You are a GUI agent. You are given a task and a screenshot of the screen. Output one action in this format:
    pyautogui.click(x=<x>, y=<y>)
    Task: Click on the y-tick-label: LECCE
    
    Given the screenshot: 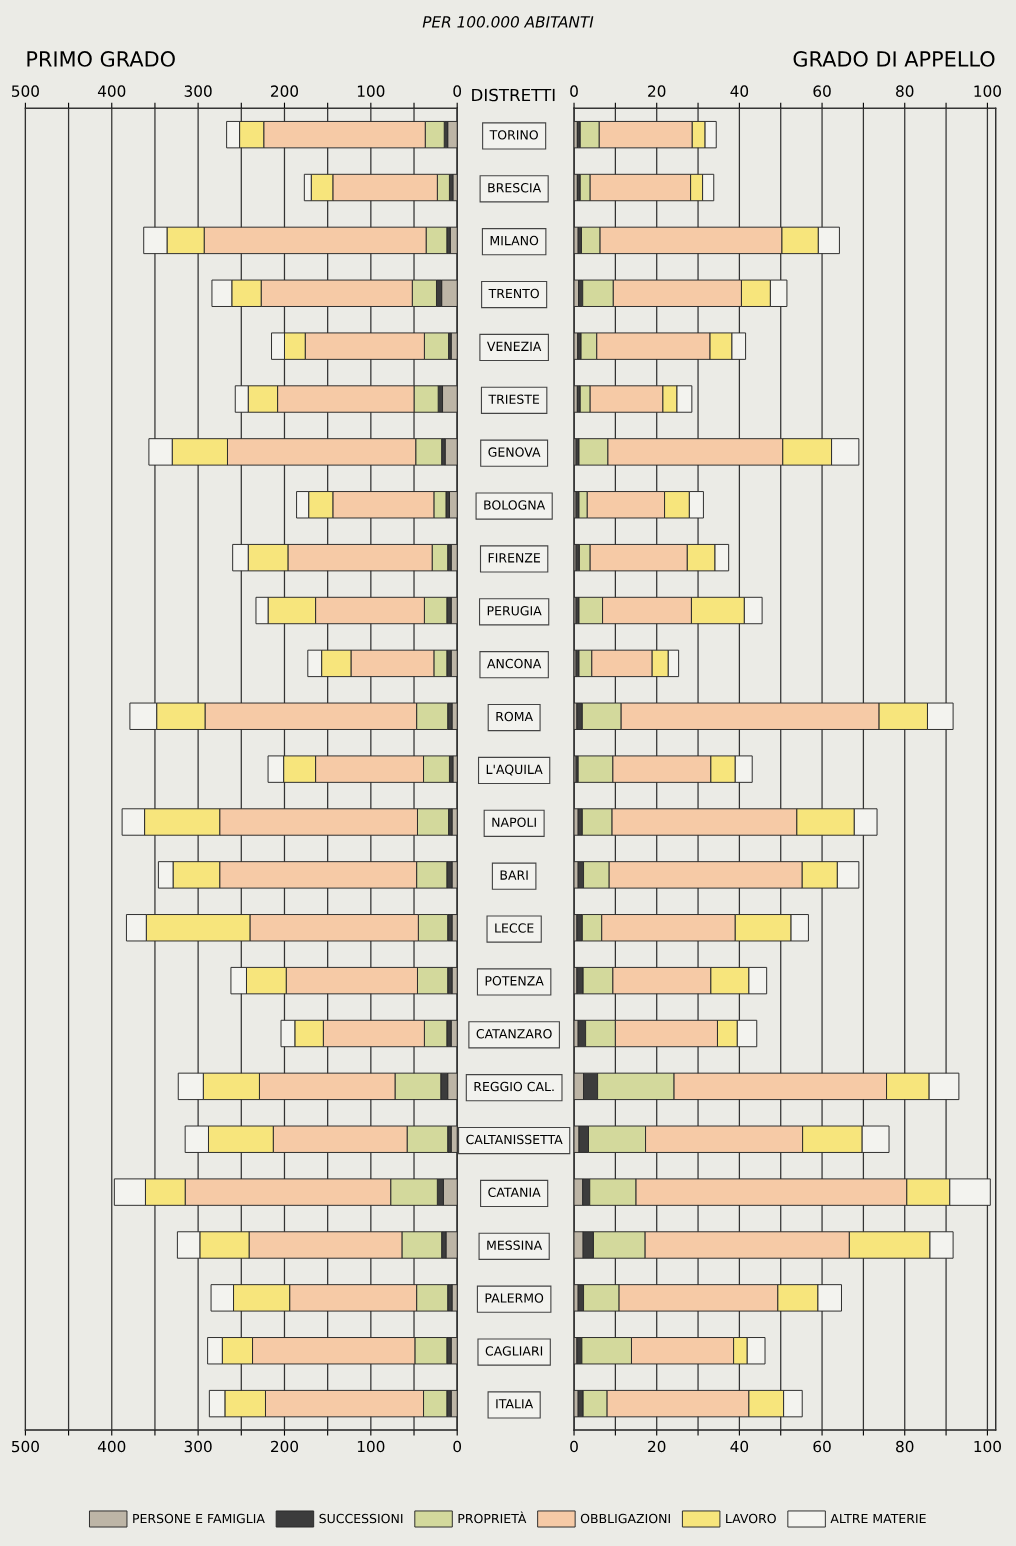 What is the action you would take?
    pyautogui.click(x=514, y=928)
    